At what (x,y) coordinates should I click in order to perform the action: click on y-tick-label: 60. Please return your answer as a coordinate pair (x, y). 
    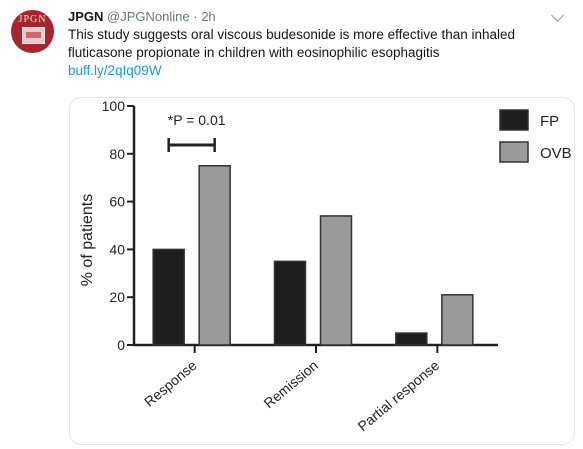
    Looking at the image, I should click on (117, 202).